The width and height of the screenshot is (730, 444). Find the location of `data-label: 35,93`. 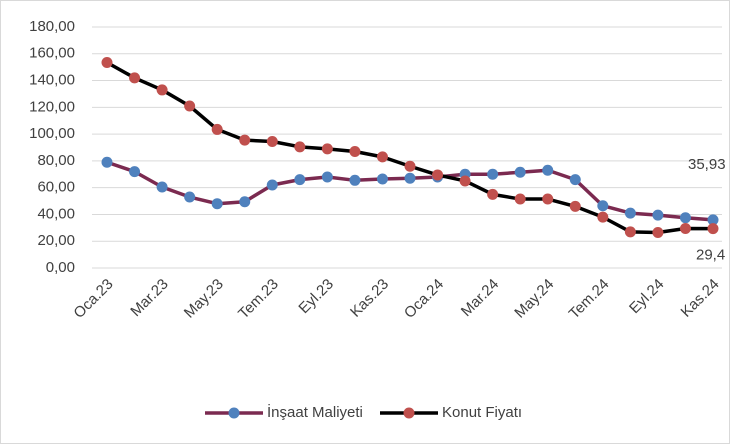

data-label: 35,93 is located at coordinates (707, 164).